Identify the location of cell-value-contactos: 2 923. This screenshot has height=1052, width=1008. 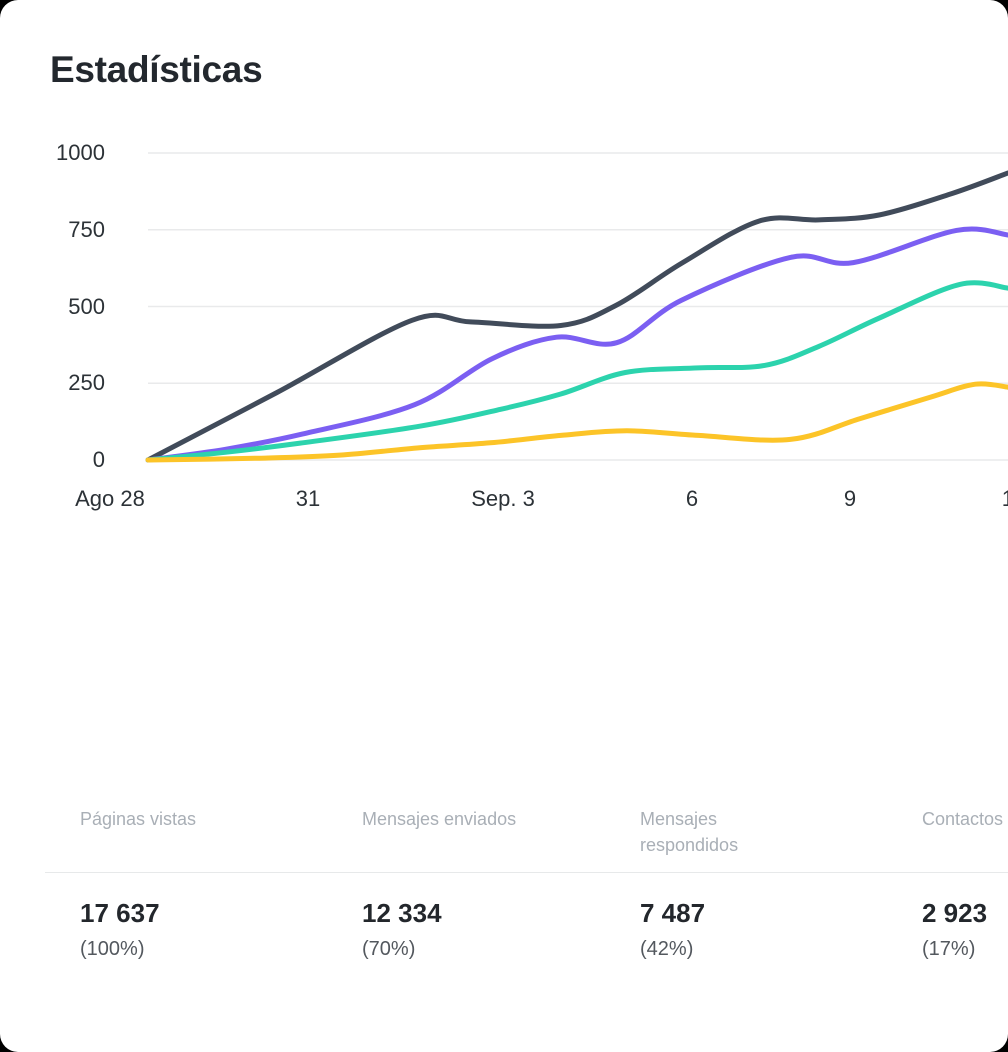
(955, 913).